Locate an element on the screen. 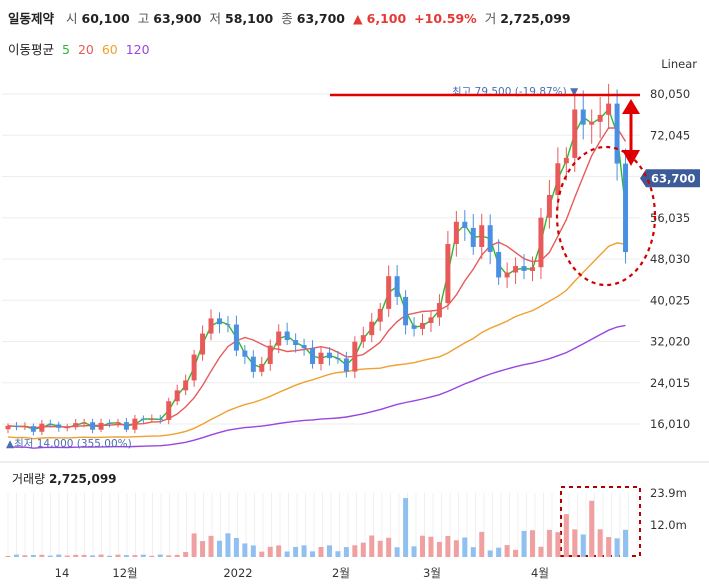 The height and width of the screenshot is (587, 709). ma-20-label: 20 is located at coordinates (85, 49).